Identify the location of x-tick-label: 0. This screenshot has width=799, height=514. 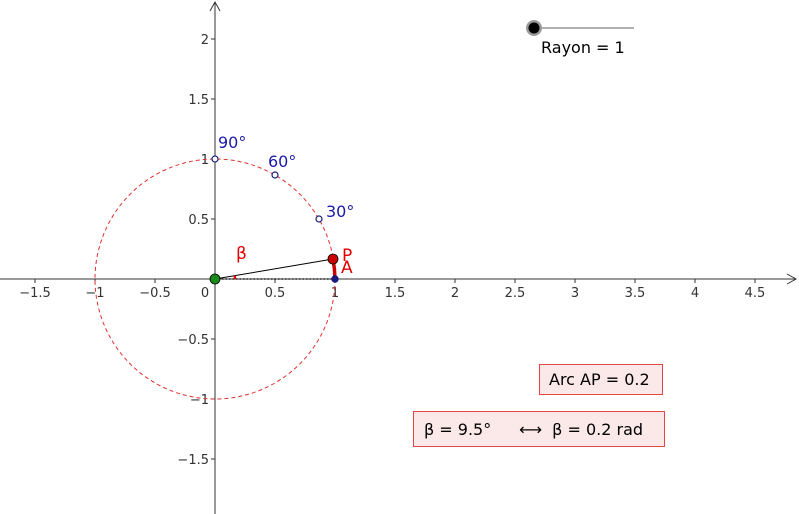
(205, 293).